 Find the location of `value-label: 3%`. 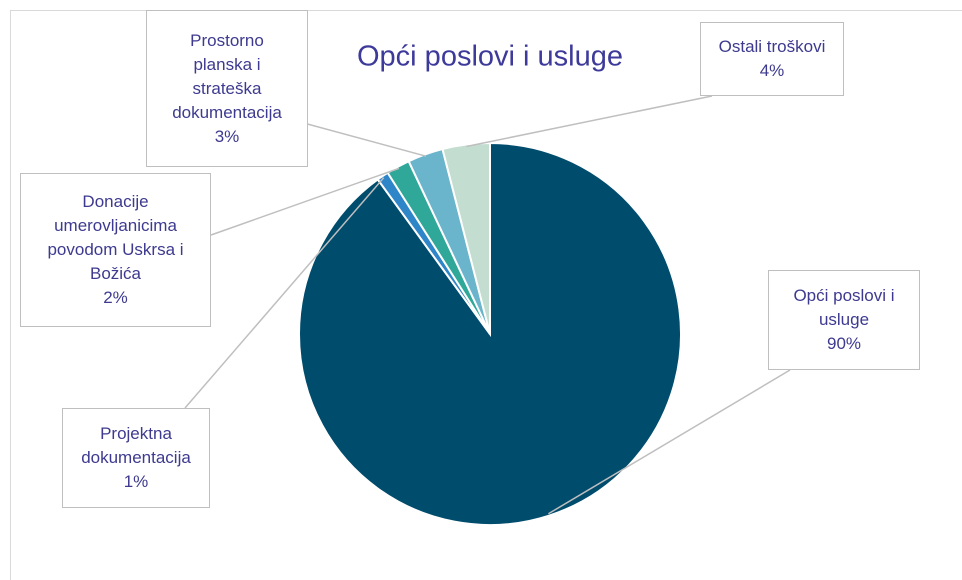

value-label: 3% is located at coordinates (227, 136).